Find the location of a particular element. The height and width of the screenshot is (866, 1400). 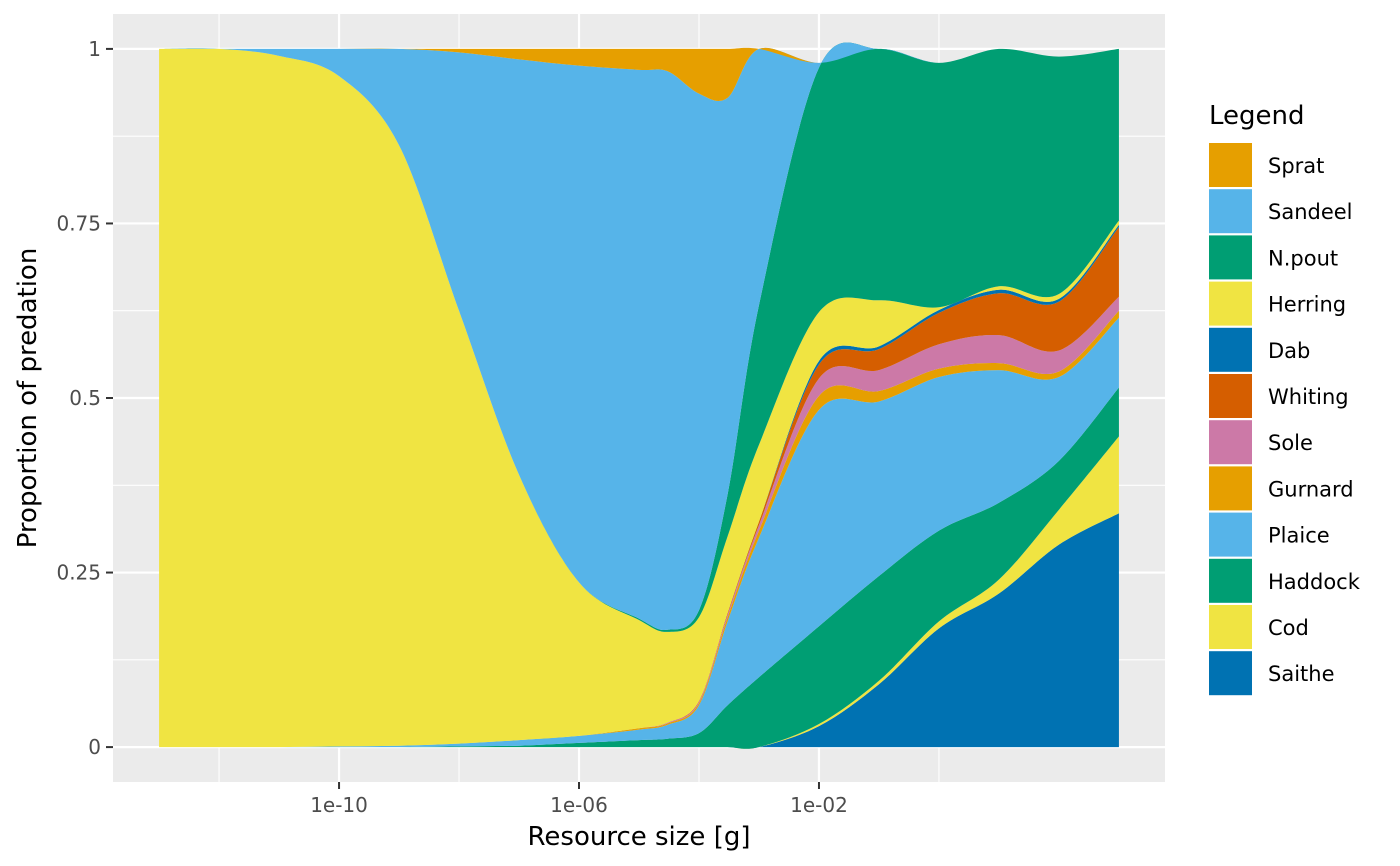

legend-swatch-saithe is located at coordinates (1230, 673).